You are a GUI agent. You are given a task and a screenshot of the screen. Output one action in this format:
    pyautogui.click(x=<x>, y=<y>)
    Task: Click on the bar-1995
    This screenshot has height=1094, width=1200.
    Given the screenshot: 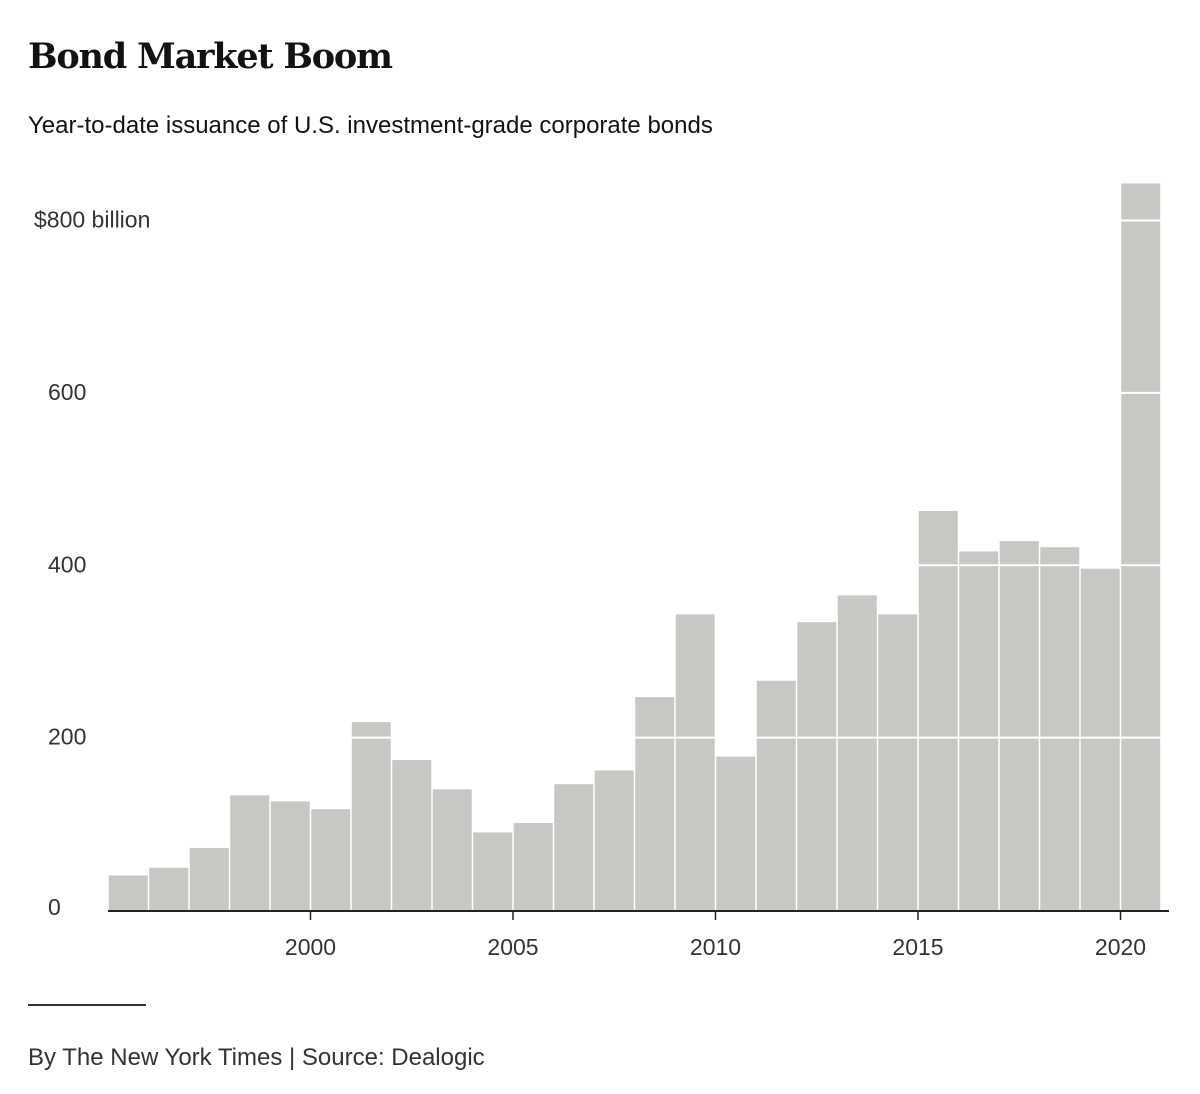 What is the action you would take?
    pyautogui.click(x=128, y=892)
    